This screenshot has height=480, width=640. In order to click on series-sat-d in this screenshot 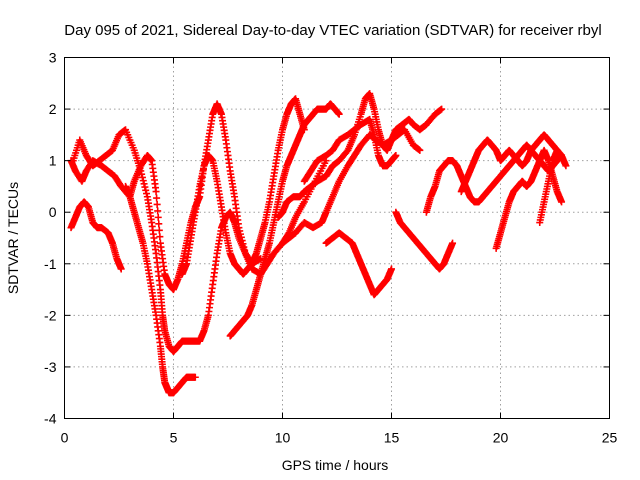, I will do `click(160, 289)`.